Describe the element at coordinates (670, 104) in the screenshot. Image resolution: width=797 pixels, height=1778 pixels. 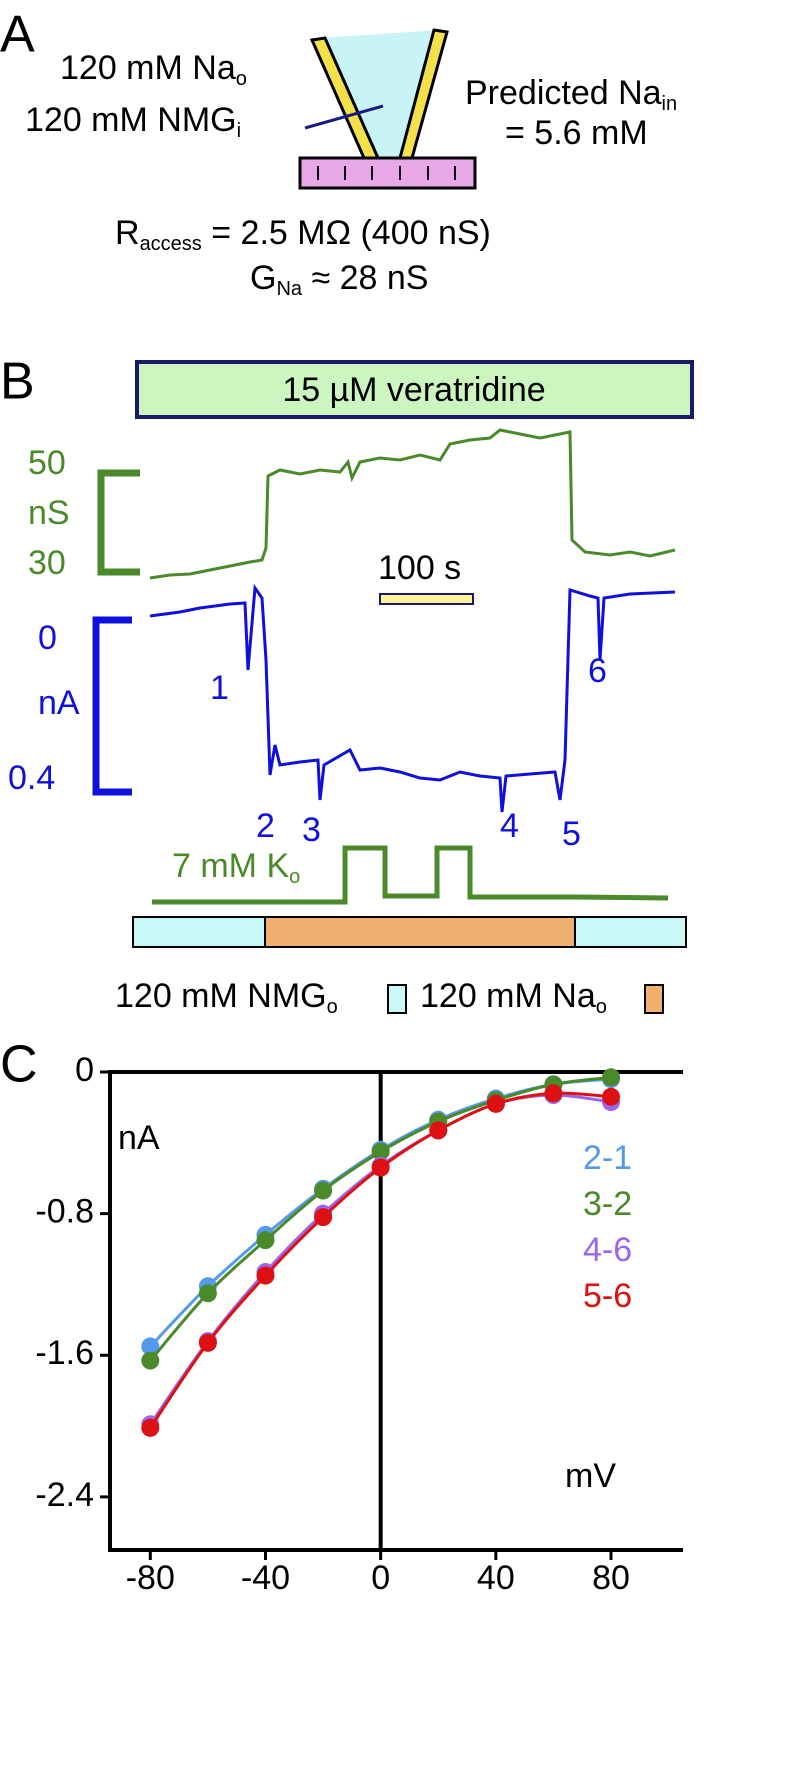
I see `sub: in` at that location.